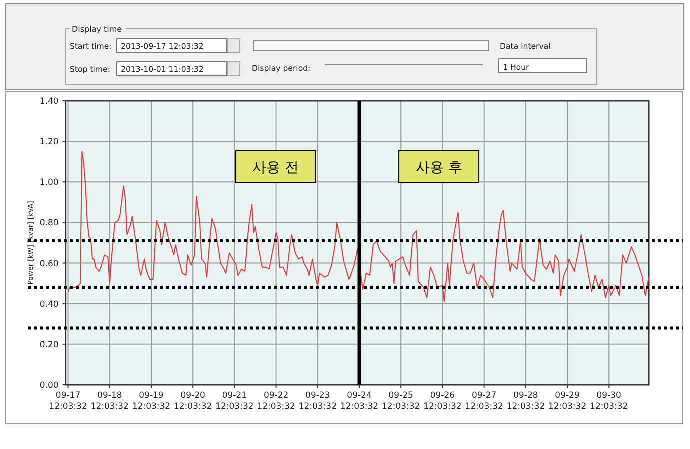 This screenshot has width=690, height=449. Describe the element at coordinates (443, 401) in the screenshot. I see `x-tick-label: 09-26 12:03:32` at that location.